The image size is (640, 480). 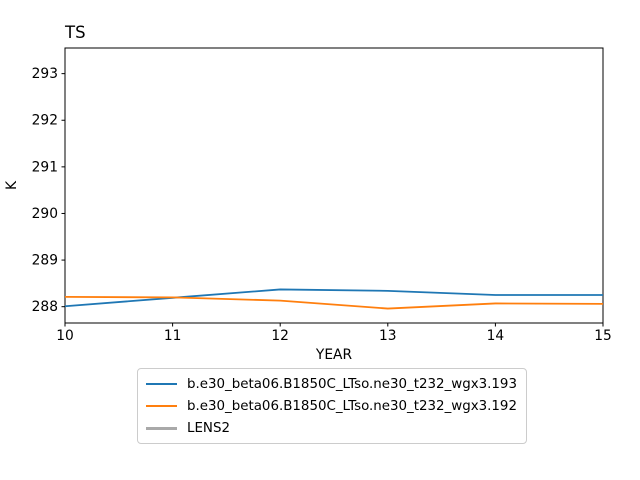 I want to click on x-axis-label: YEAR, so click(x=334, y=355).